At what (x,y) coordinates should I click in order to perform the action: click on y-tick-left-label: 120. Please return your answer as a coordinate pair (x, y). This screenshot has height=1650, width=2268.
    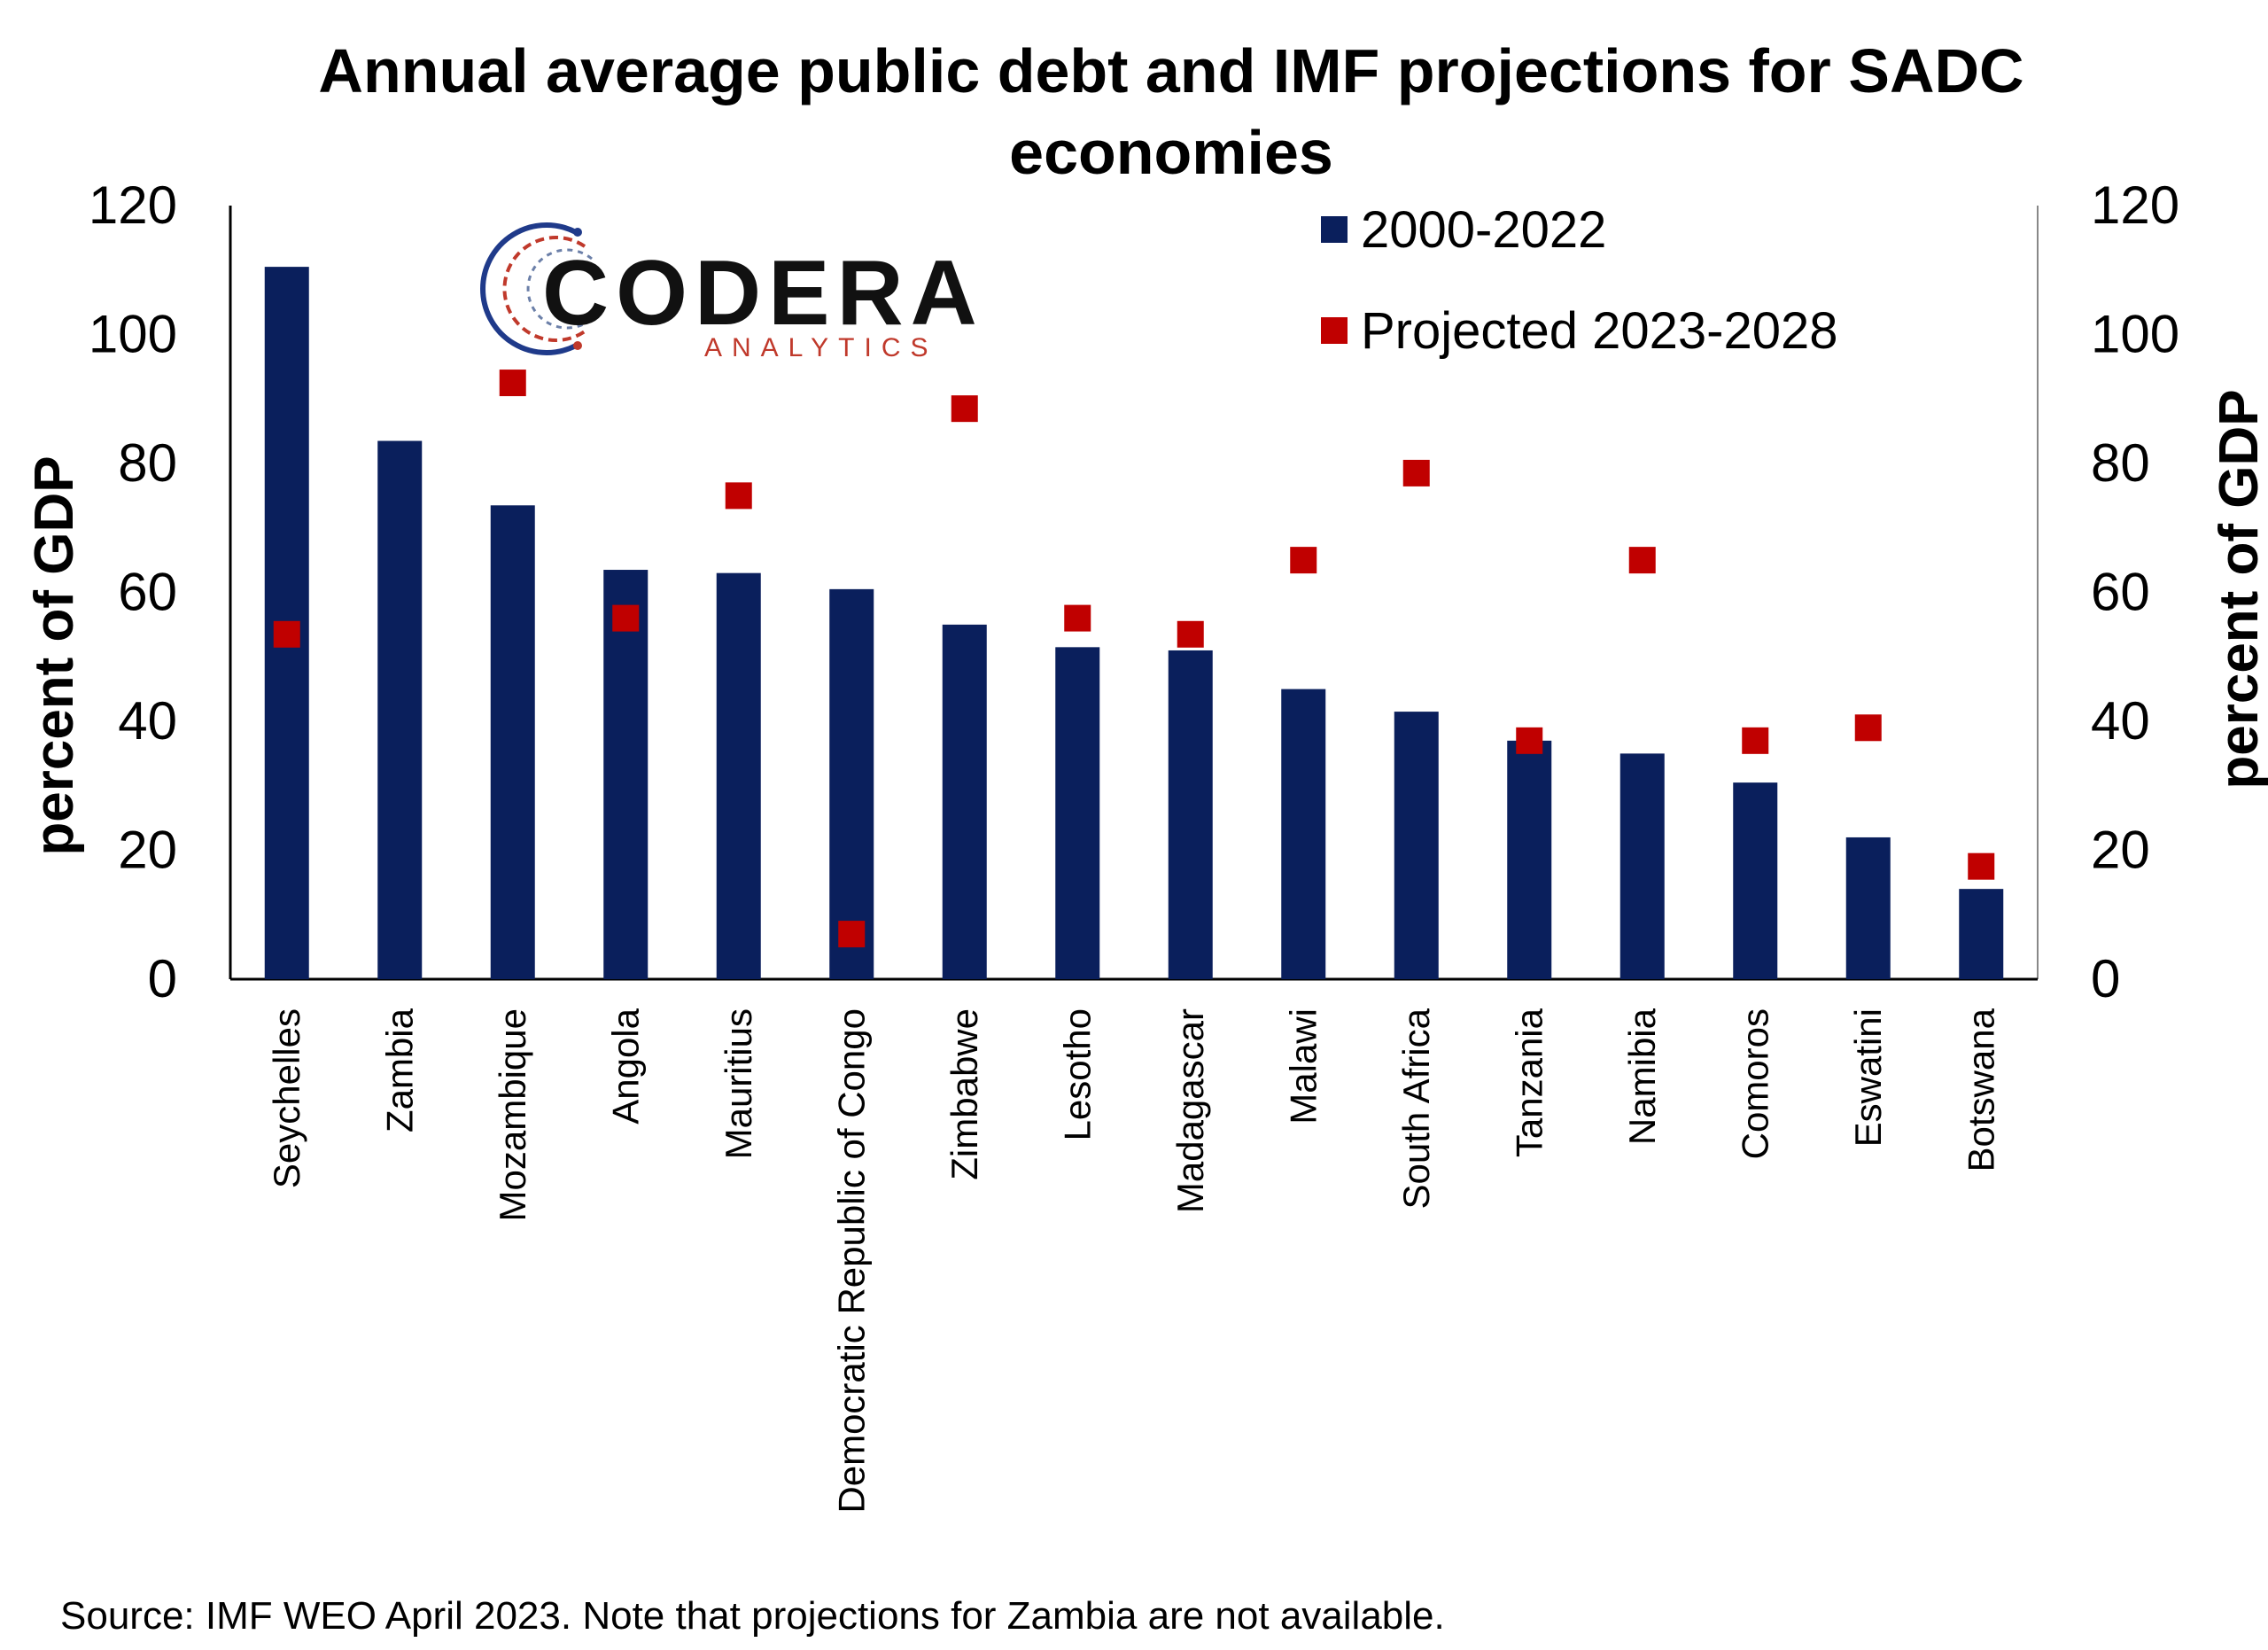
    Looking at the image, I should click on (133, 205).